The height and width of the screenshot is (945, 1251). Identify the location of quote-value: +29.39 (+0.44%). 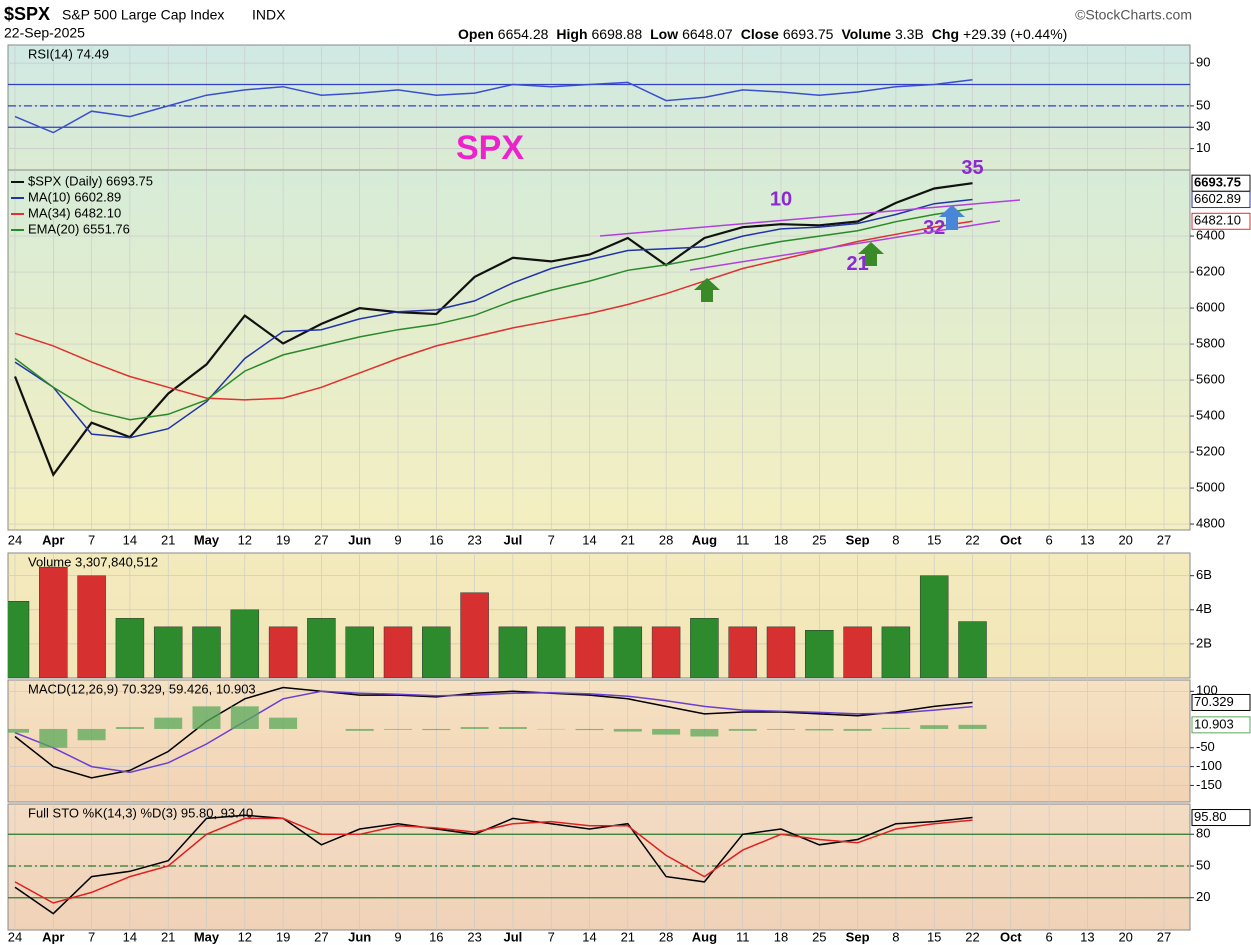
(1015, 34).